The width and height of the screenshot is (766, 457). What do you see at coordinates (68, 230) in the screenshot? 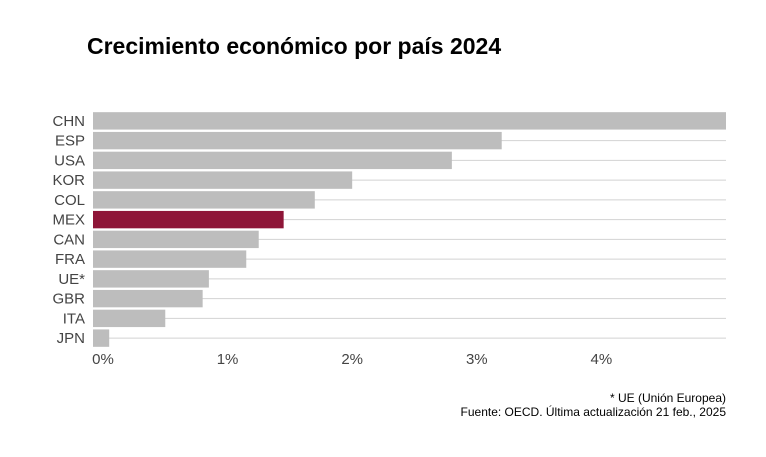
I see `y-axis-labels: CHN ESP USA KOR COL MEX CAN FRA UE* GBR ITA JPN` at bounding box center [68, 230].